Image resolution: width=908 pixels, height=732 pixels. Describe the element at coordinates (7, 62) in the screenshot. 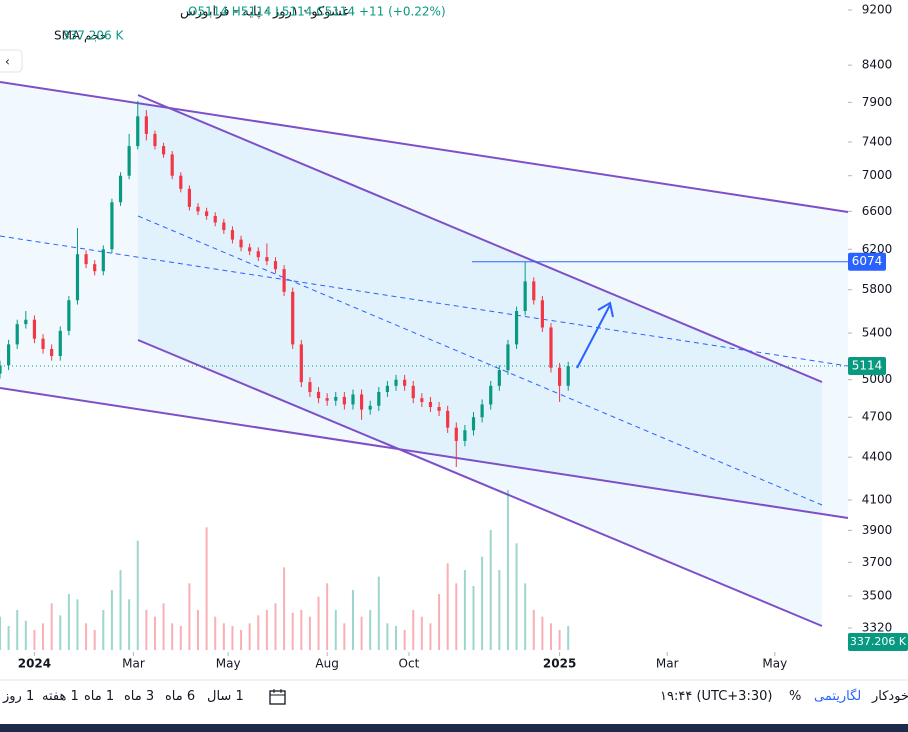

I see `collapse-icon: ‹` at that location.